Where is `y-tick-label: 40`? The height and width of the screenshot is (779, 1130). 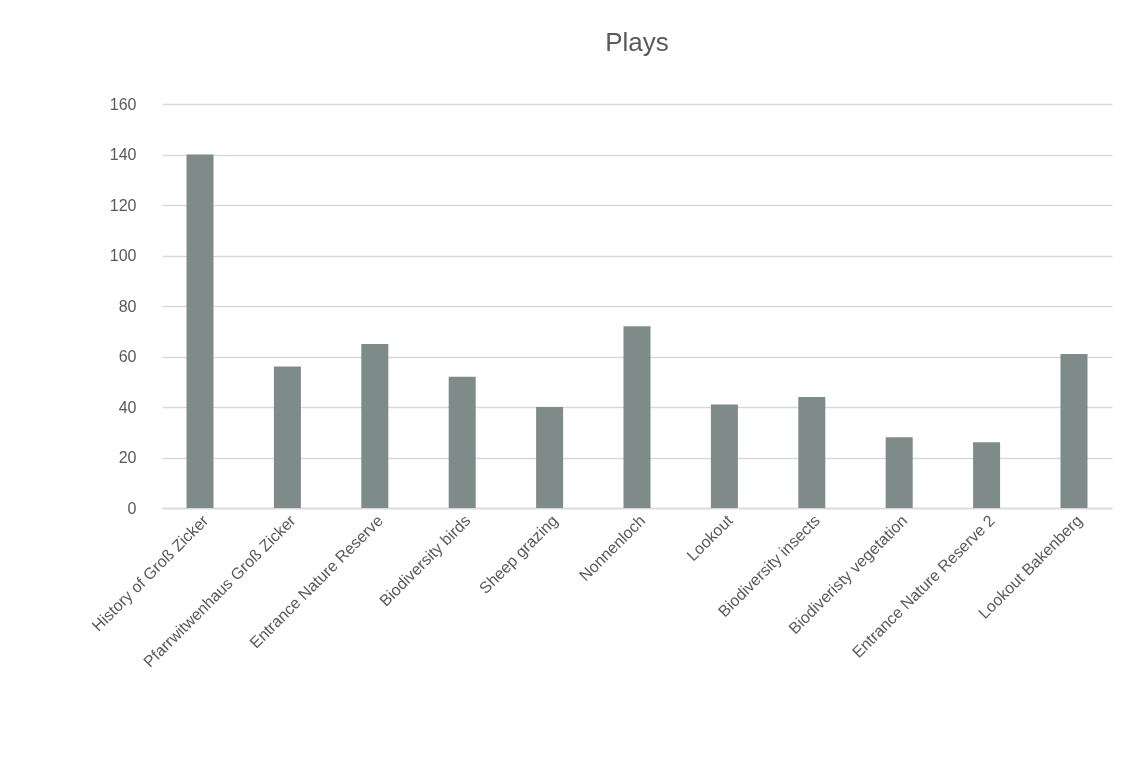 y-tick-label: 40 is located at coordinates (127, 407).